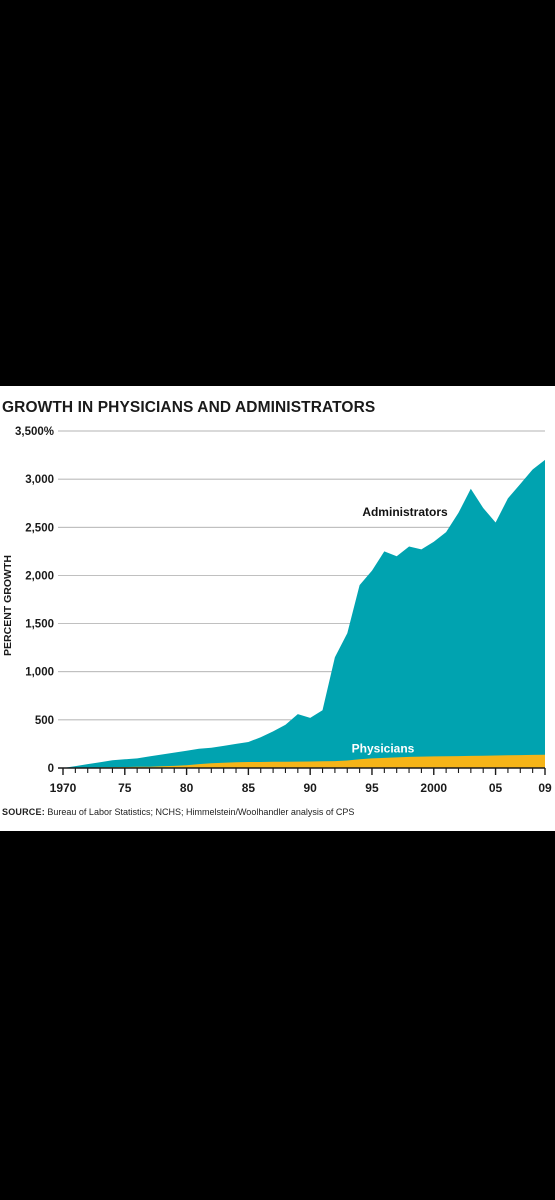 The height and width of the screenshot is (1200, 555). What do you see at coordinates (39, 576) in the screenshot?
I see `y-tick-label: 2,000` at bounding box center [39, 576].